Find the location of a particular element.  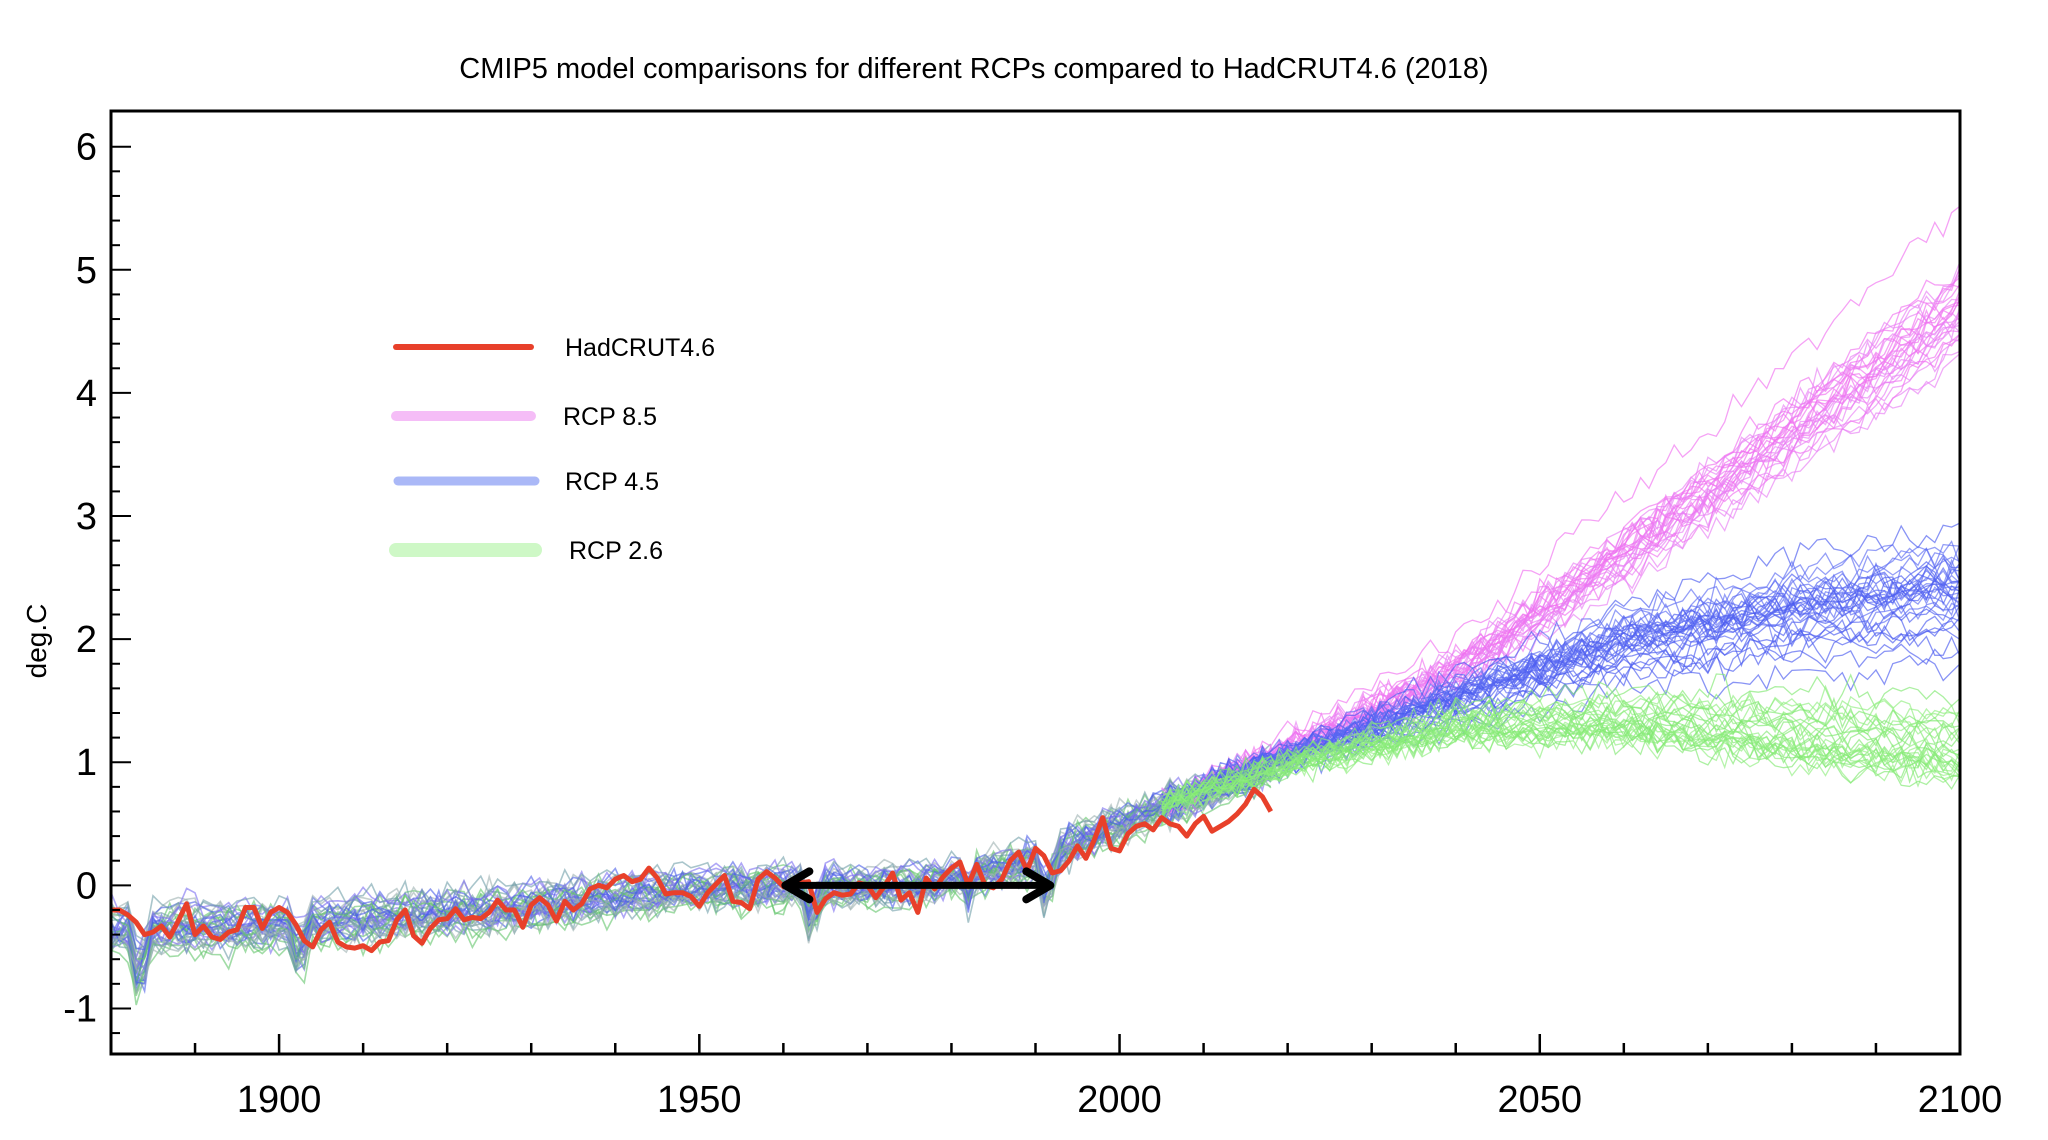

y-tick-label: -1 is located at coordinates (80, 1009).